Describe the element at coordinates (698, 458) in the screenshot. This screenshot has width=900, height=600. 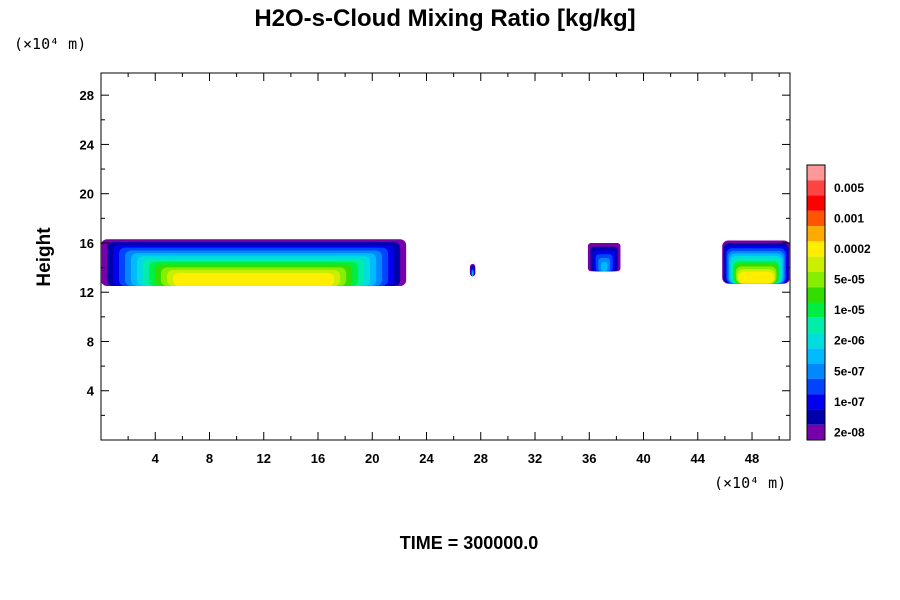
I see `x-tick-label: 44` at that location.